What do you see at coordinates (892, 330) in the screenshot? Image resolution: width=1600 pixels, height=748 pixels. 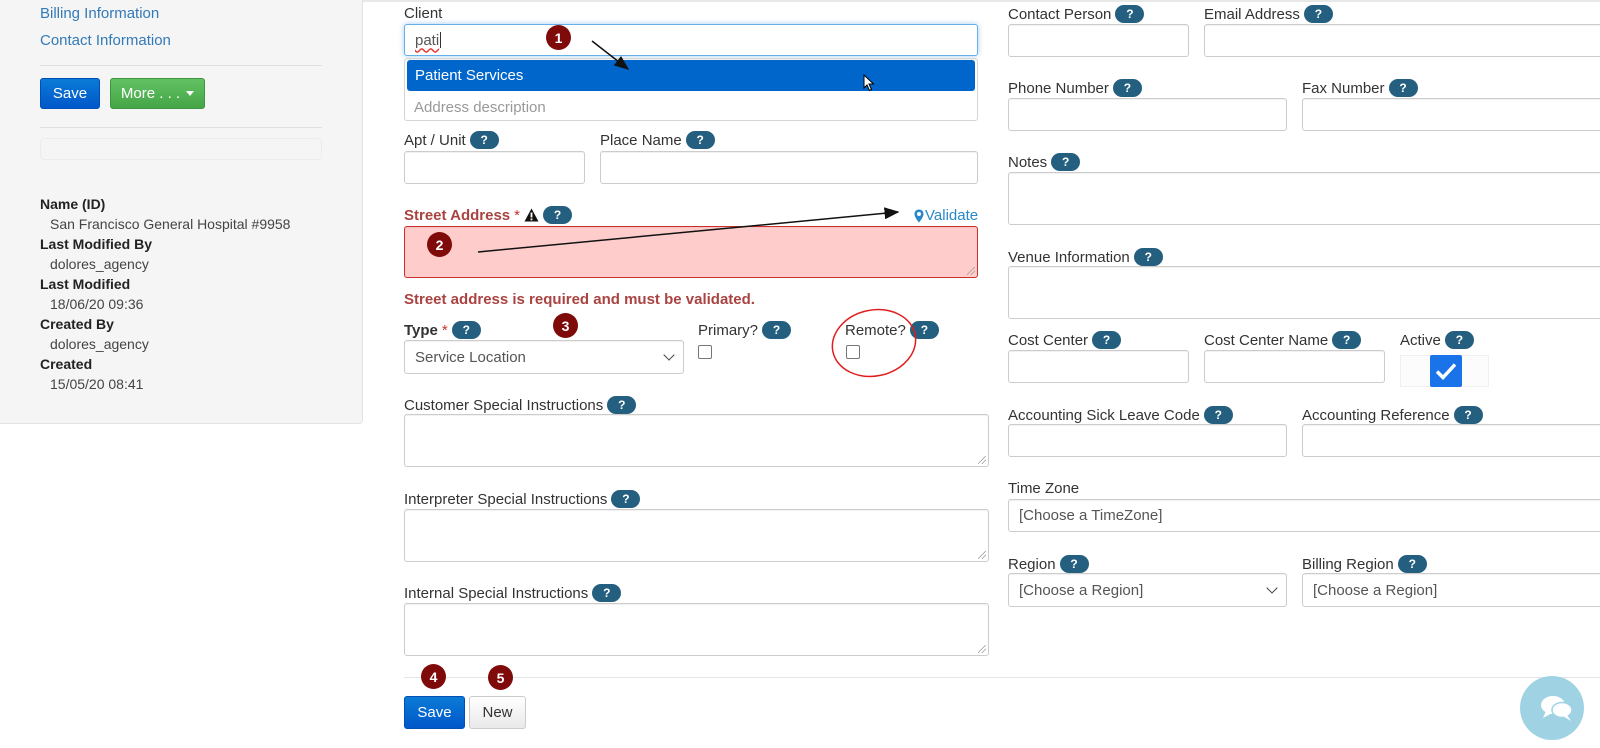 I see `remote-label: Remote? ?` at bounding box center [892, 330].